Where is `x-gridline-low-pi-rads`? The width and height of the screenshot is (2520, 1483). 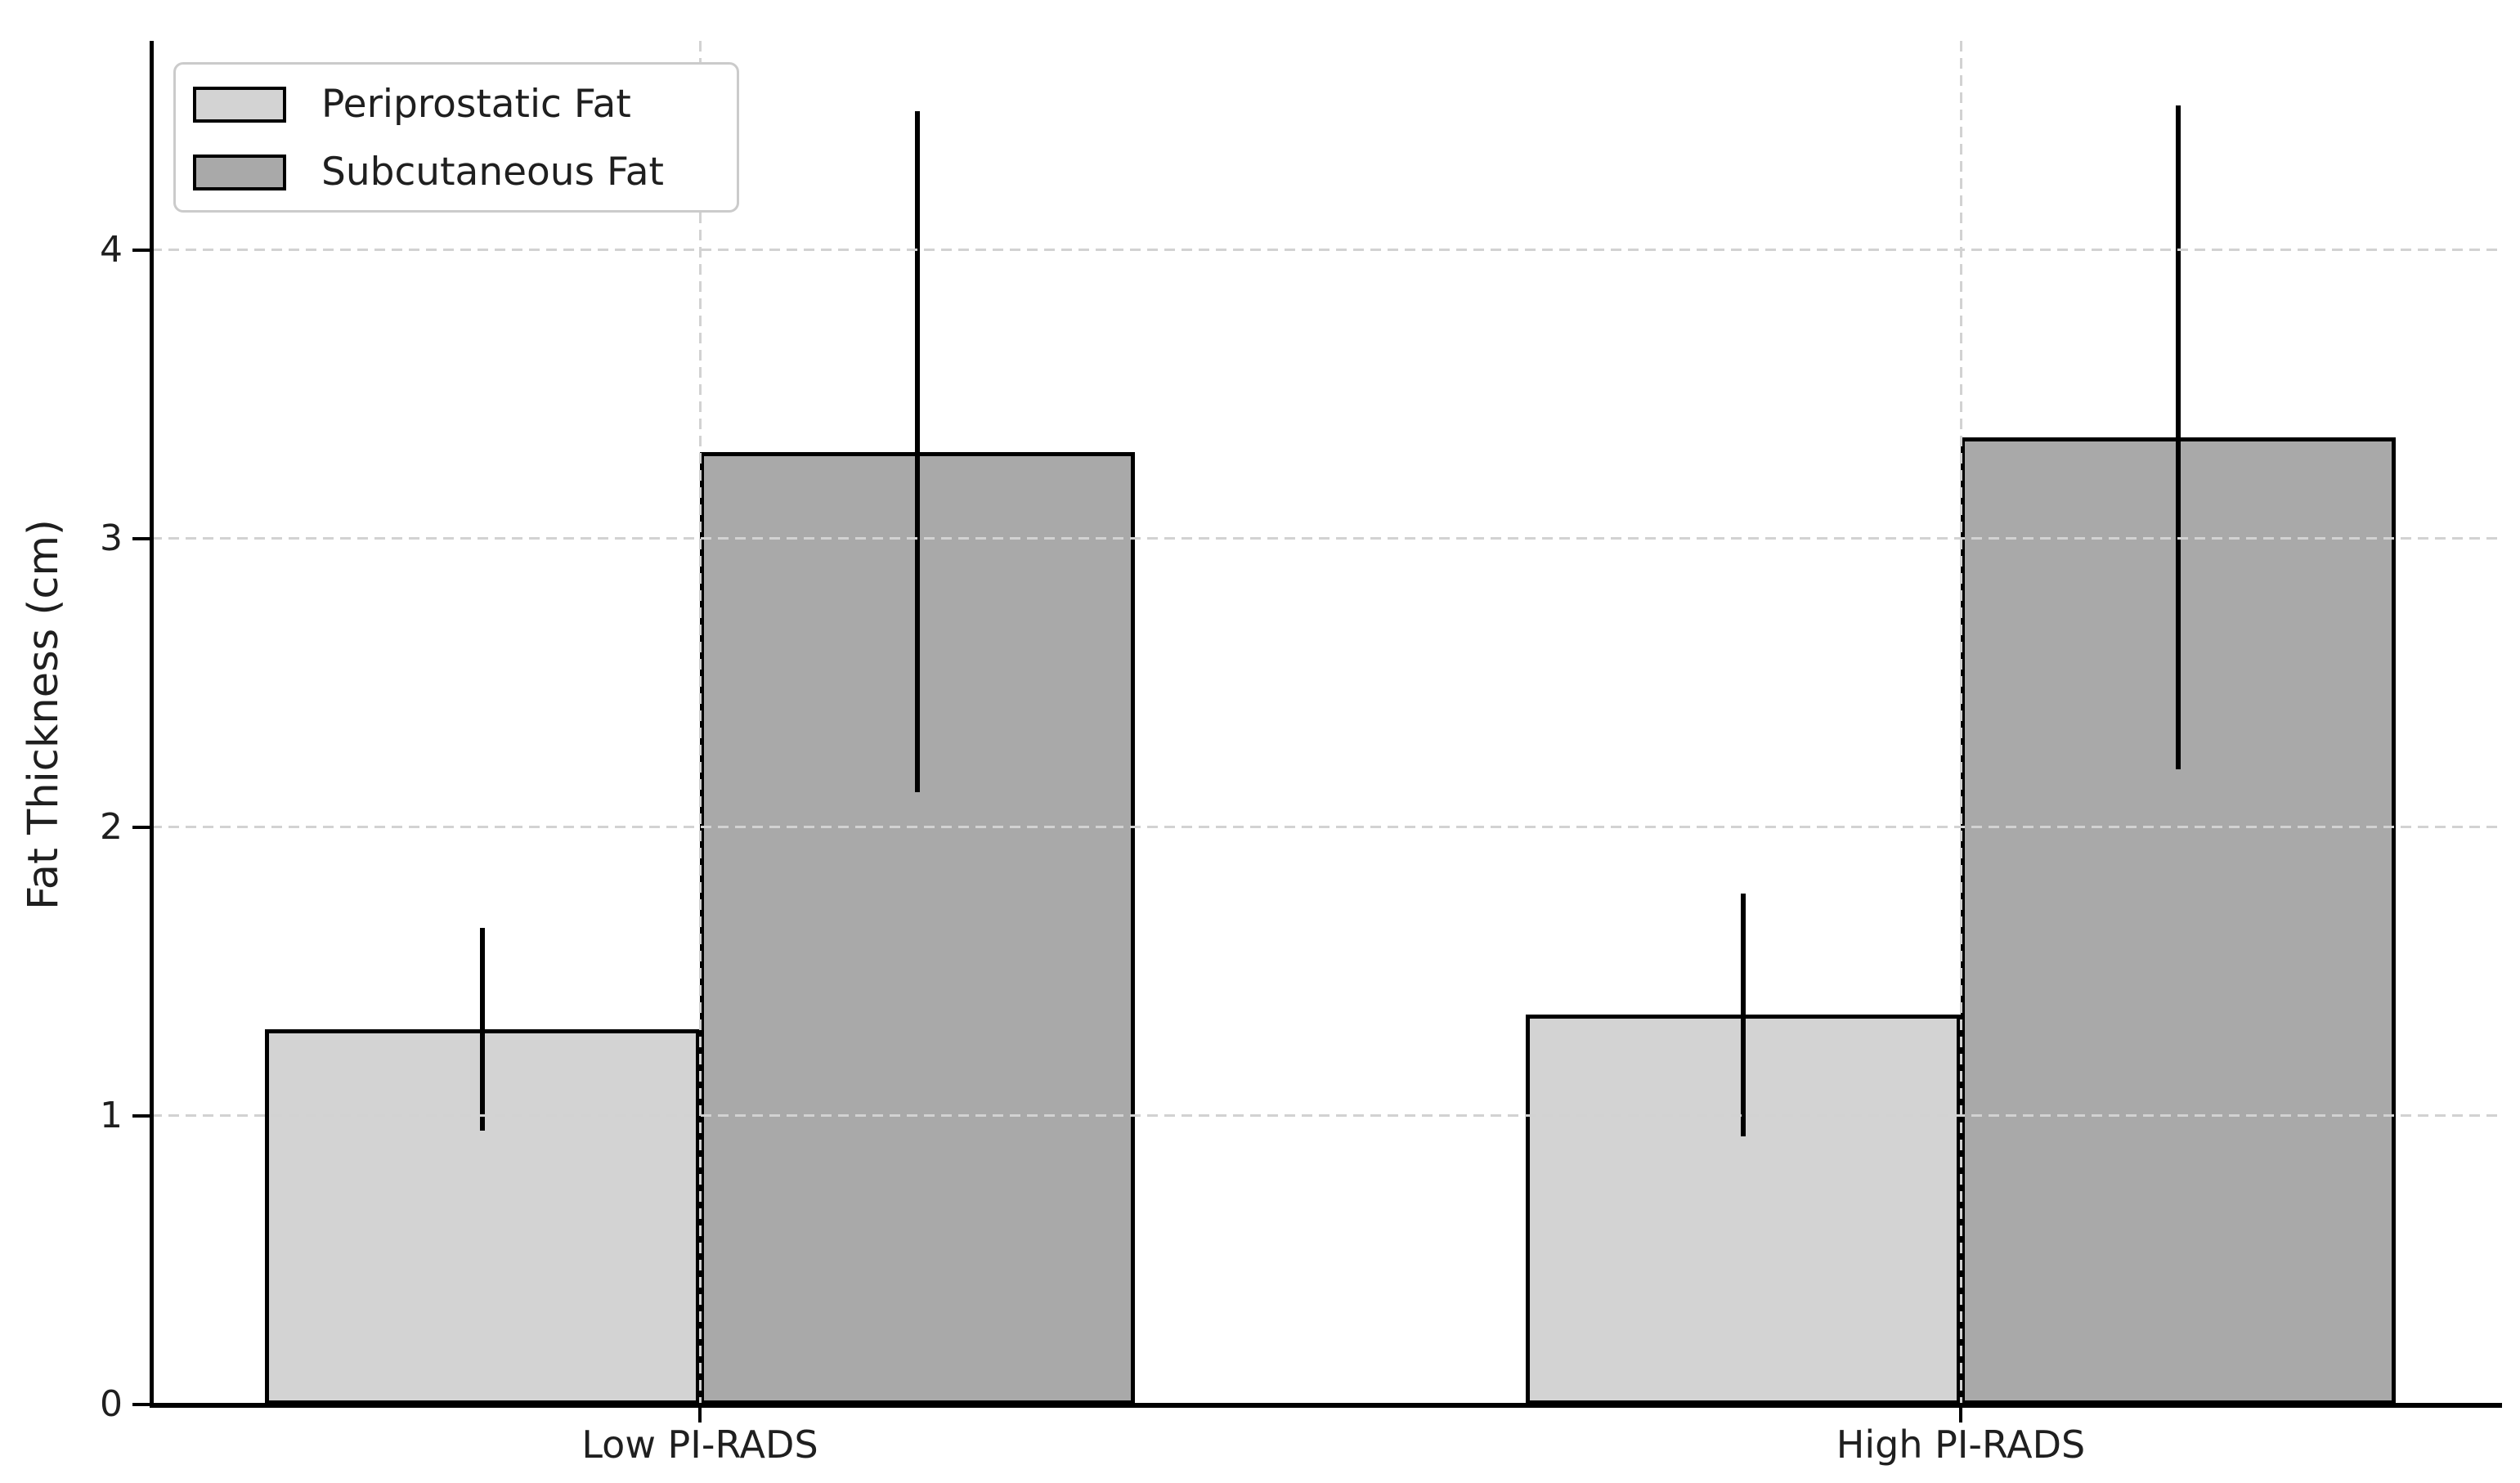 x-gridline-low-pi-rads is located at coordinates (700, 723).